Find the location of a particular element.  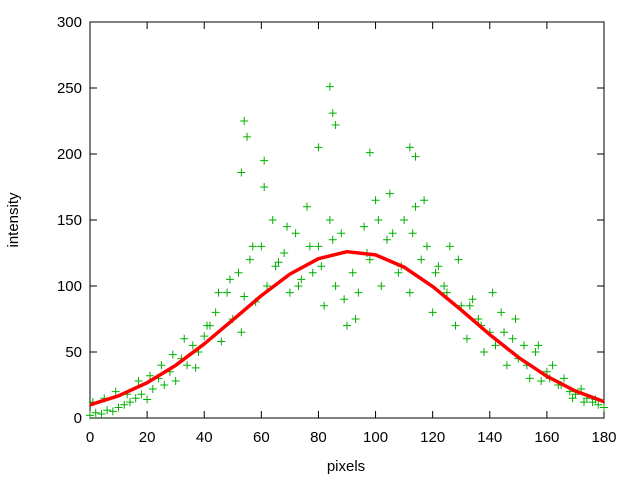

x-tick-label: 140 is located at coordinates (489, 437).